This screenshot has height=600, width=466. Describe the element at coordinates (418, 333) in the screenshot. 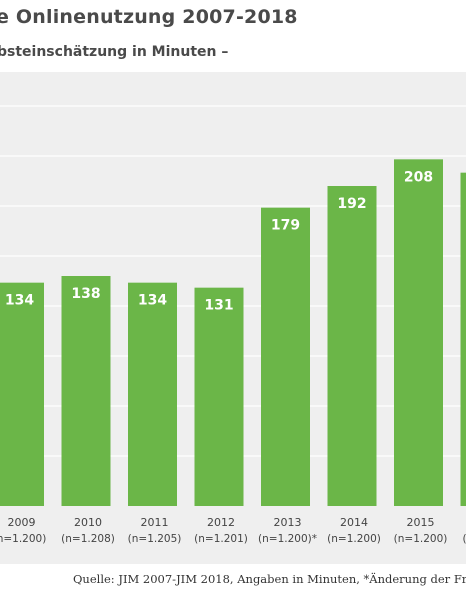

I see `bar-2015` at that location.